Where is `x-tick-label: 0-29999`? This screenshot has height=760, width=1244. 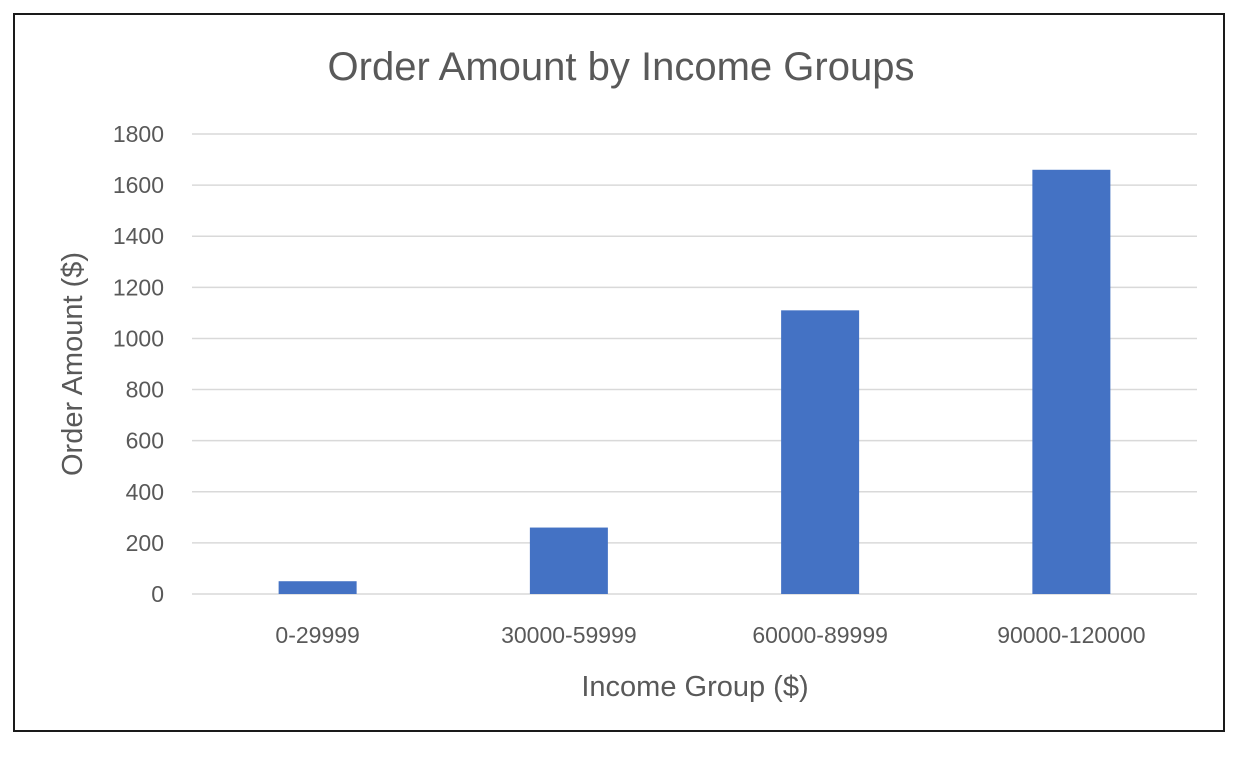 x-tick-label: 0-29999 is located at coordinates (317, 635).